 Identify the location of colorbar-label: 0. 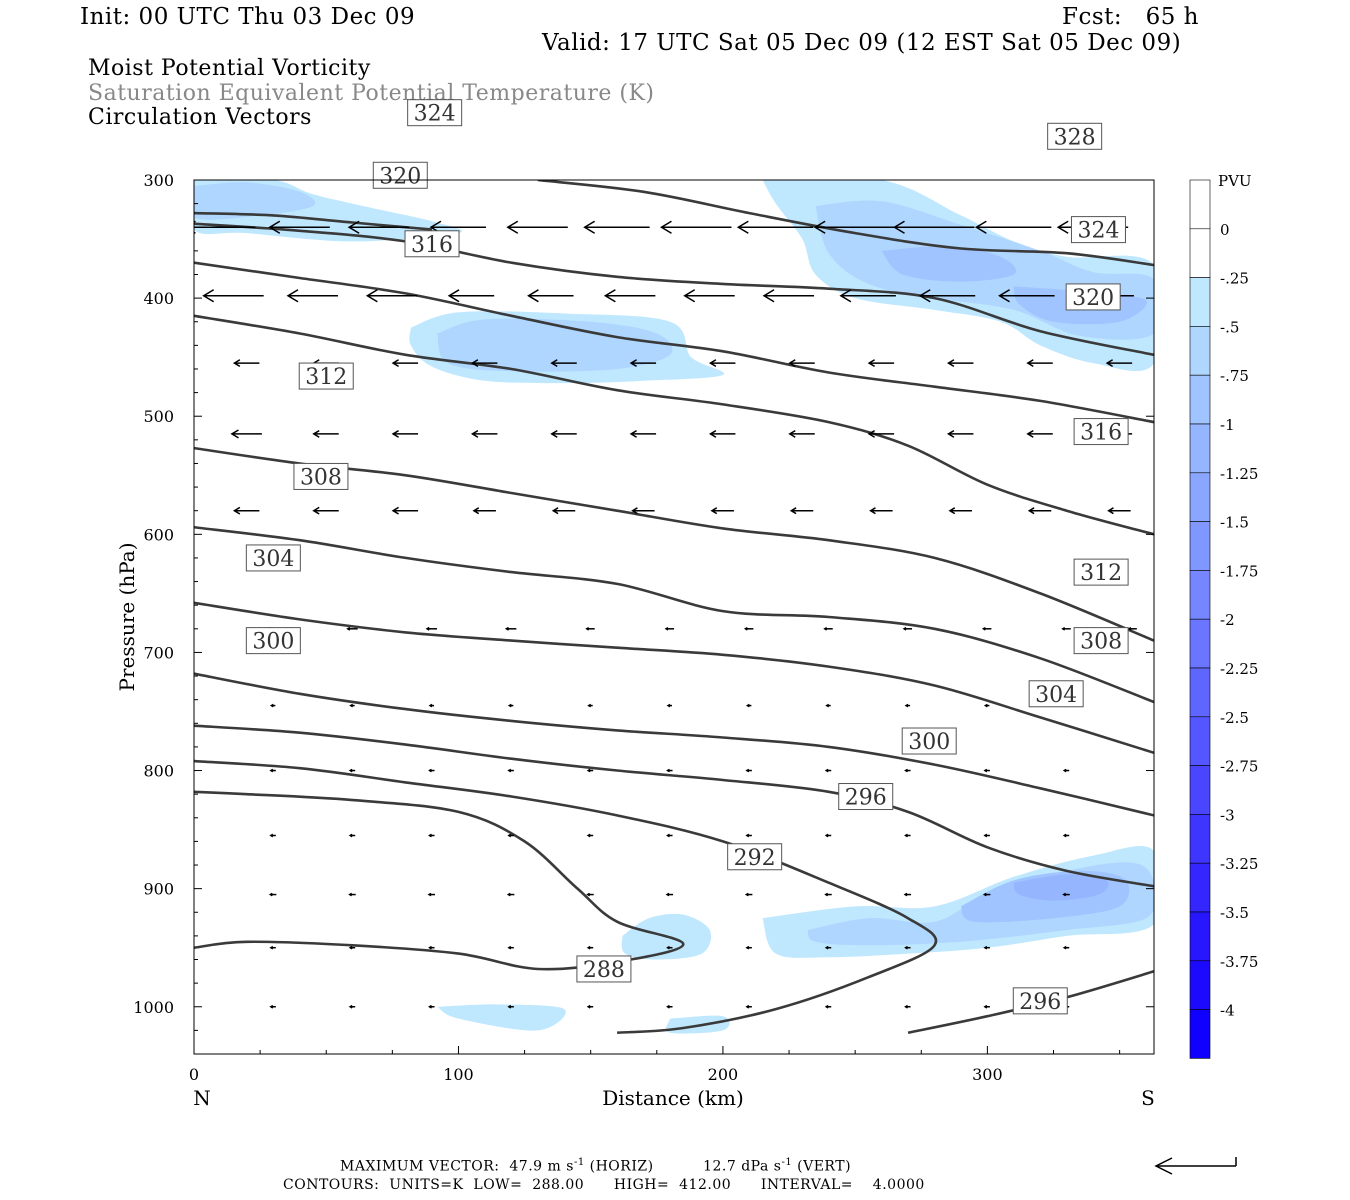
(1225, 230).